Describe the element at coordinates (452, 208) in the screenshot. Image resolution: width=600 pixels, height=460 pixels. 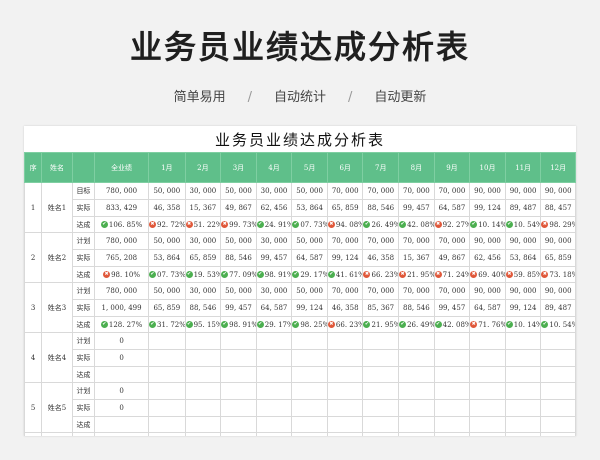
I see `cell-value: 64, 587` at that location.